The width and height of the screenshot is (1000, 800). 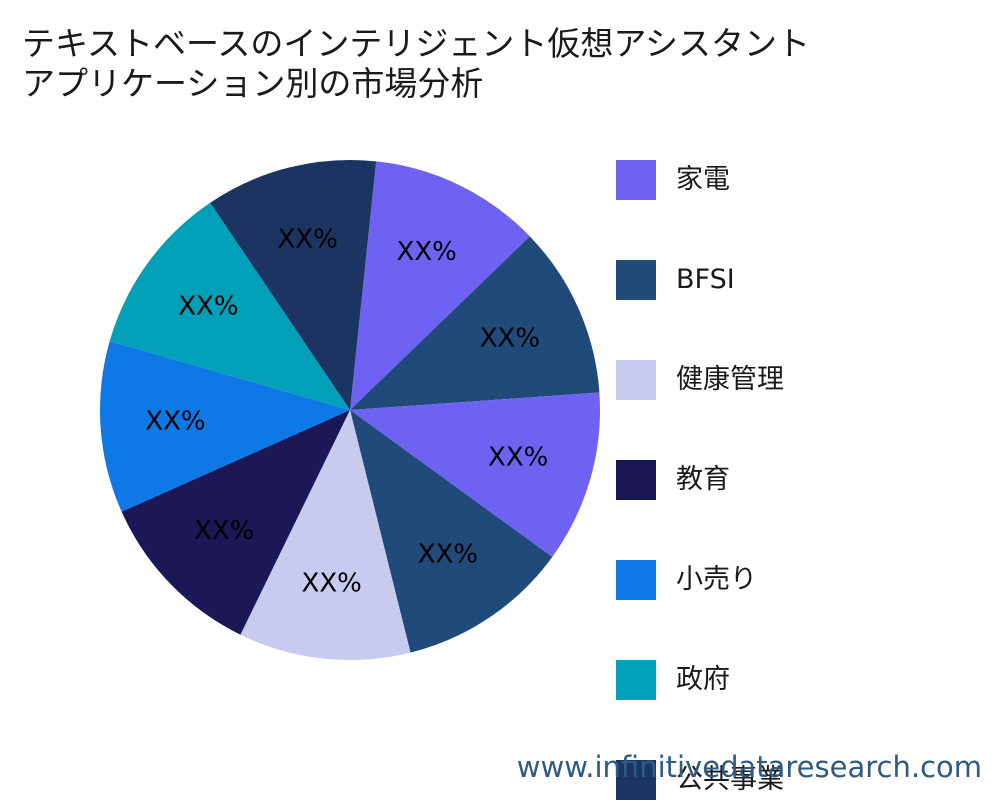 I want to click on watermark: www.infinitivedataresearch.com, so click(x=749, y=767).